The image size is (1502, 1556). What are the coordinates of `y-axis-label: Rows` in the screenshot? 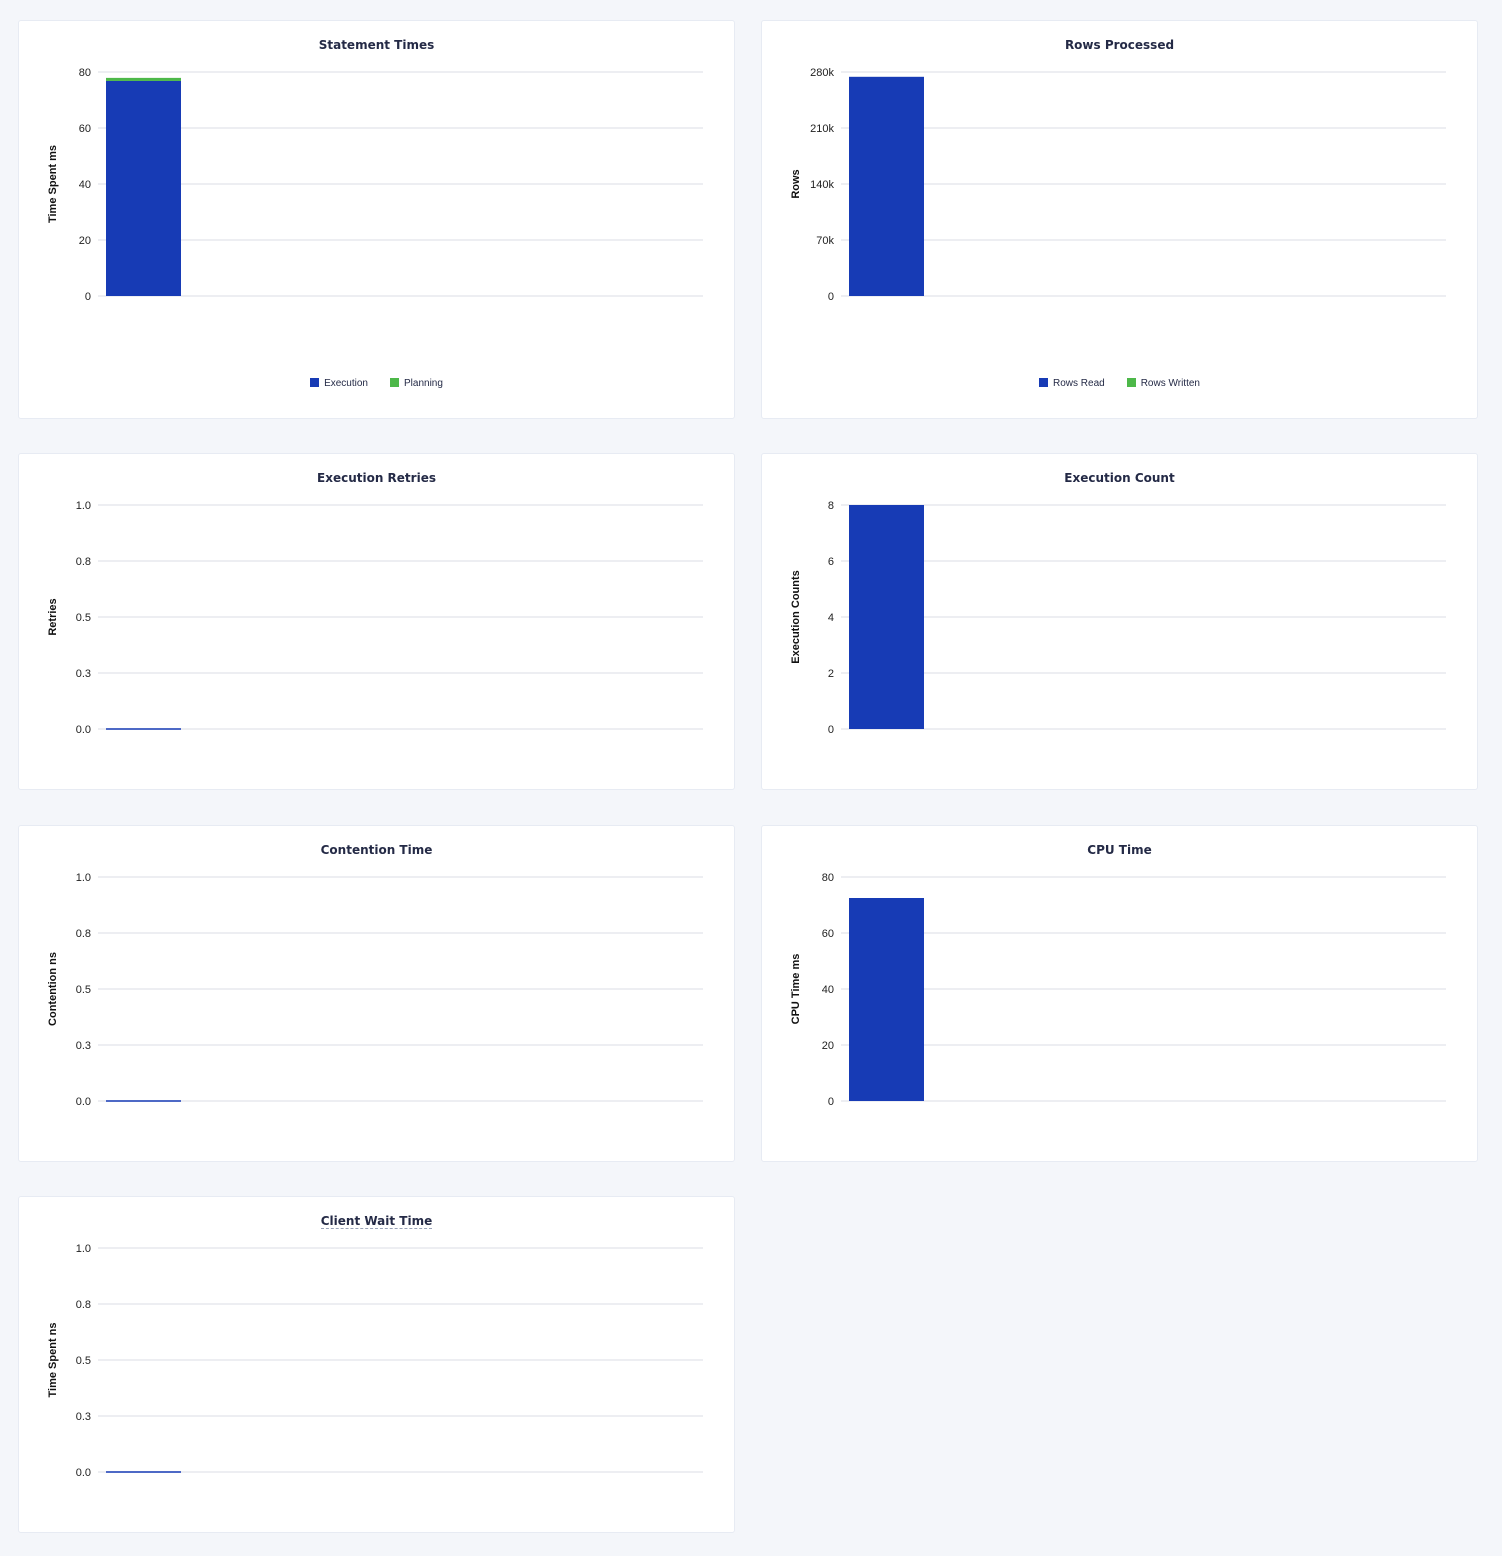 It's located at (796, 183).